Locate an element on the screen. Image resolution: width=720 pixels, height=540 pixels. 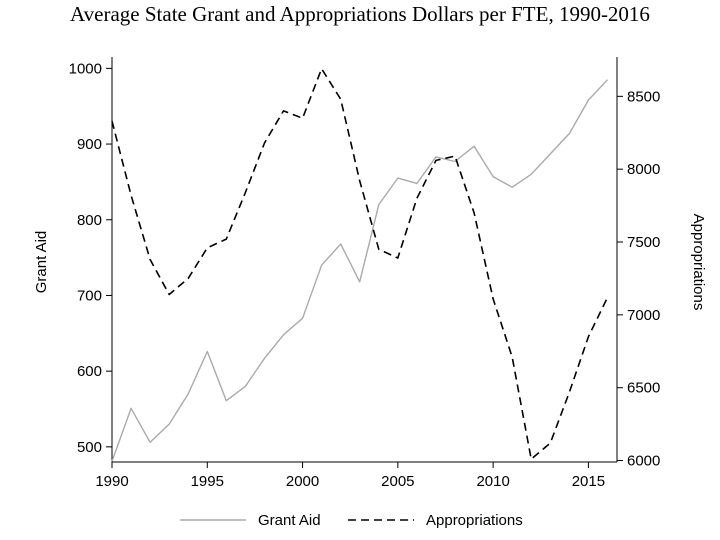
y-tick-label-left: 1000 is located at coordinates (85, 68).